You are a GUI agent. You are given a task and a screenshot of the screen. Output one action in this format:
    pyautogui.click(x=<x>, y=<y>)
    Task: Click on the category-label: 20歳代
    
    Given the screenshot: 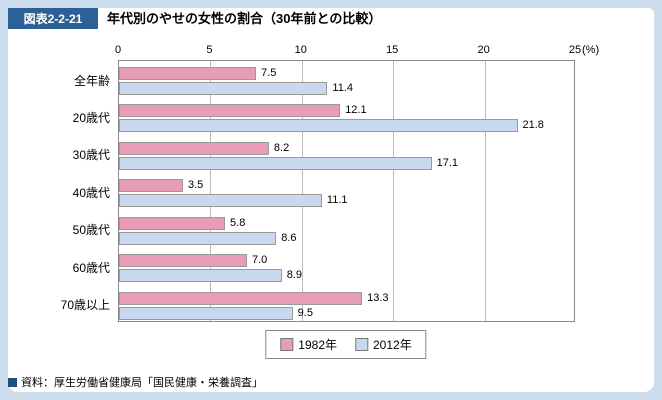 What is the action you would take?
    pyautogui.click(x=91, y=117)
    